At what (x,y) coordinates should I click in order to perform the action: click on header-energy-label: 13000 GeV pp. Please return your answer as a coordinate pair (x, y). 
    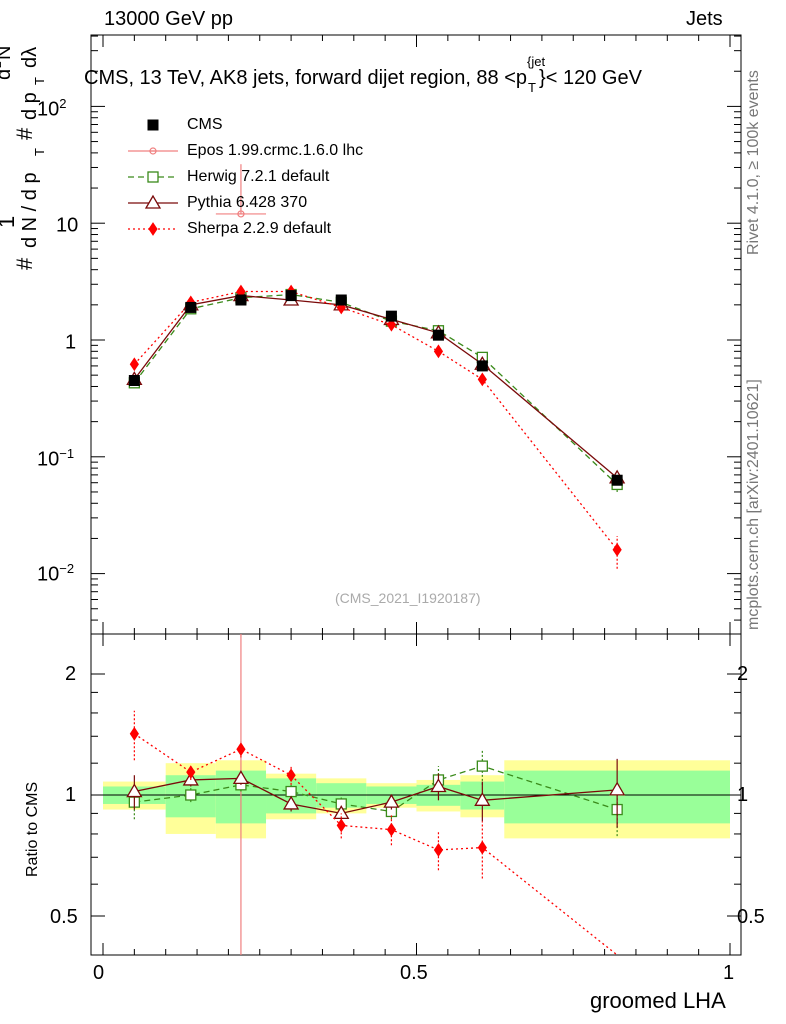
    Looking at the image, I should click on (168, 19).